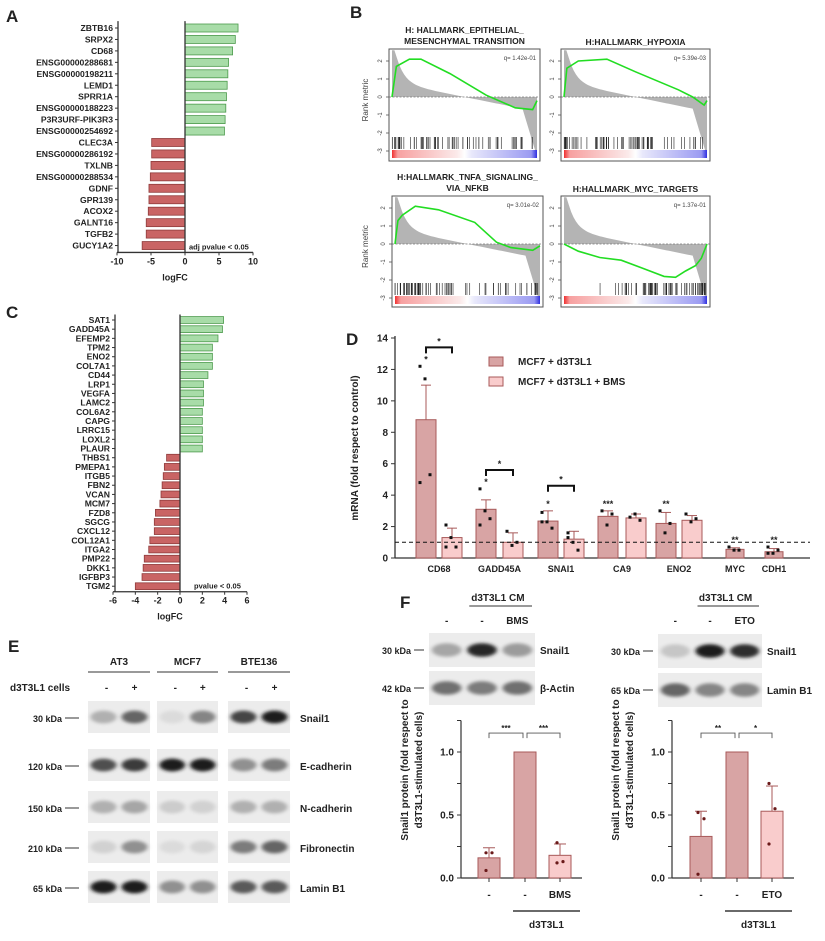 This screenshot has width=825, height=941. Describe the element at coordinates (184, 261) in the screenshot. I see `x-tick-label: 0` at that location.